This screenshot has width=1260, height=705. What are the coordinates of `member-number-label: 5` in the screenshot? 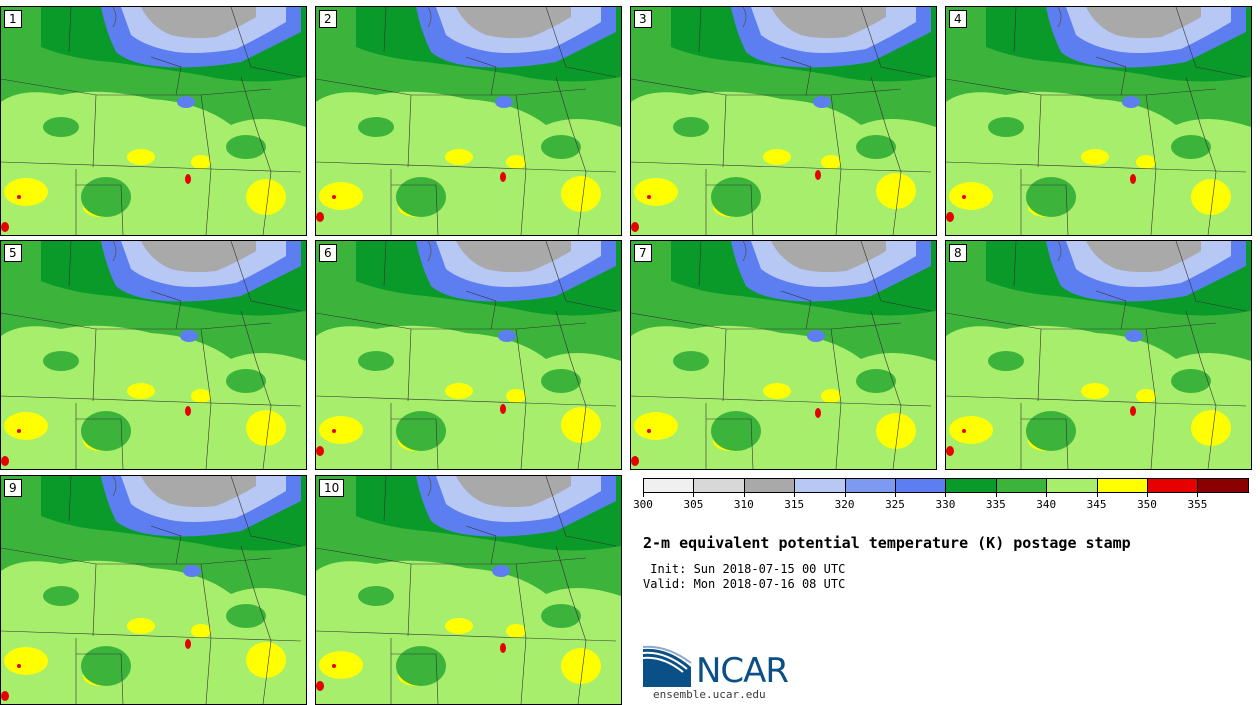 It's located at (13, 253).